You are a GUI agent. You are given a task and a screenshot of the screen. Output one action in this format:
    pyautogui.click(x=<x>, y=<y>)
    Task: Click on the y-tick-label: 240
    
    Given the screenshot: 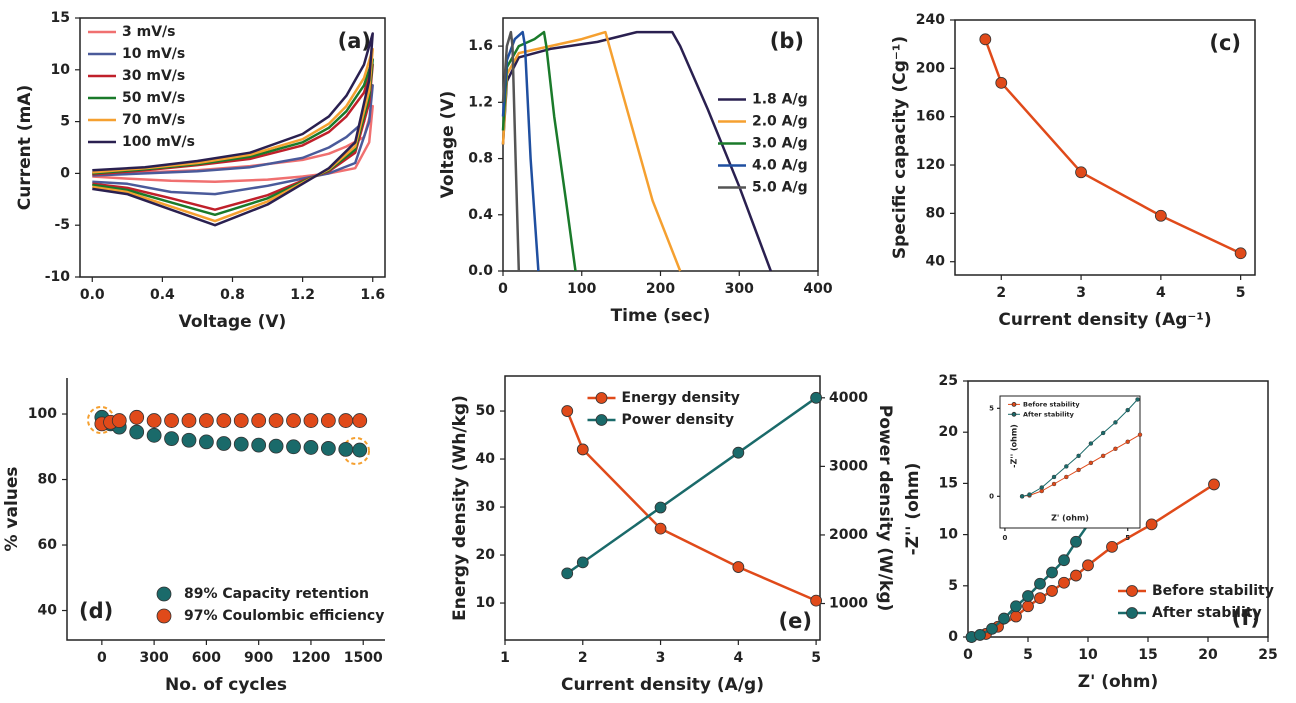 What is the action you would take?
    pyautogui.click(x=930, y=20)
    